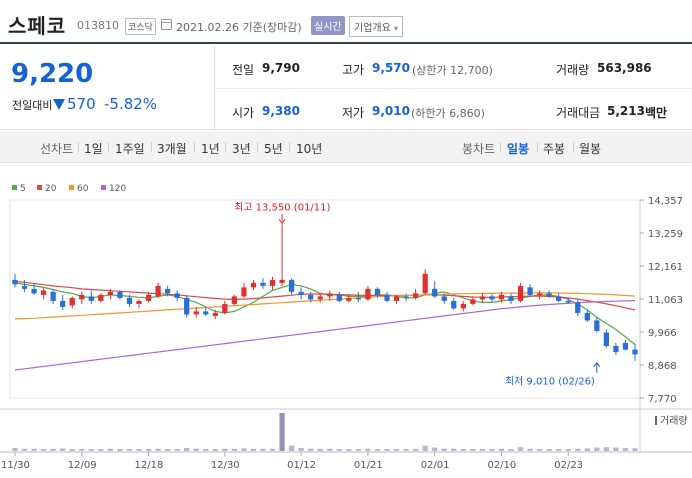 This screenshot has width=692, height=478. Describe the element at coordinates (131, 104) in the screenshot. I see `price-change-pct: -5.82%` at that location.